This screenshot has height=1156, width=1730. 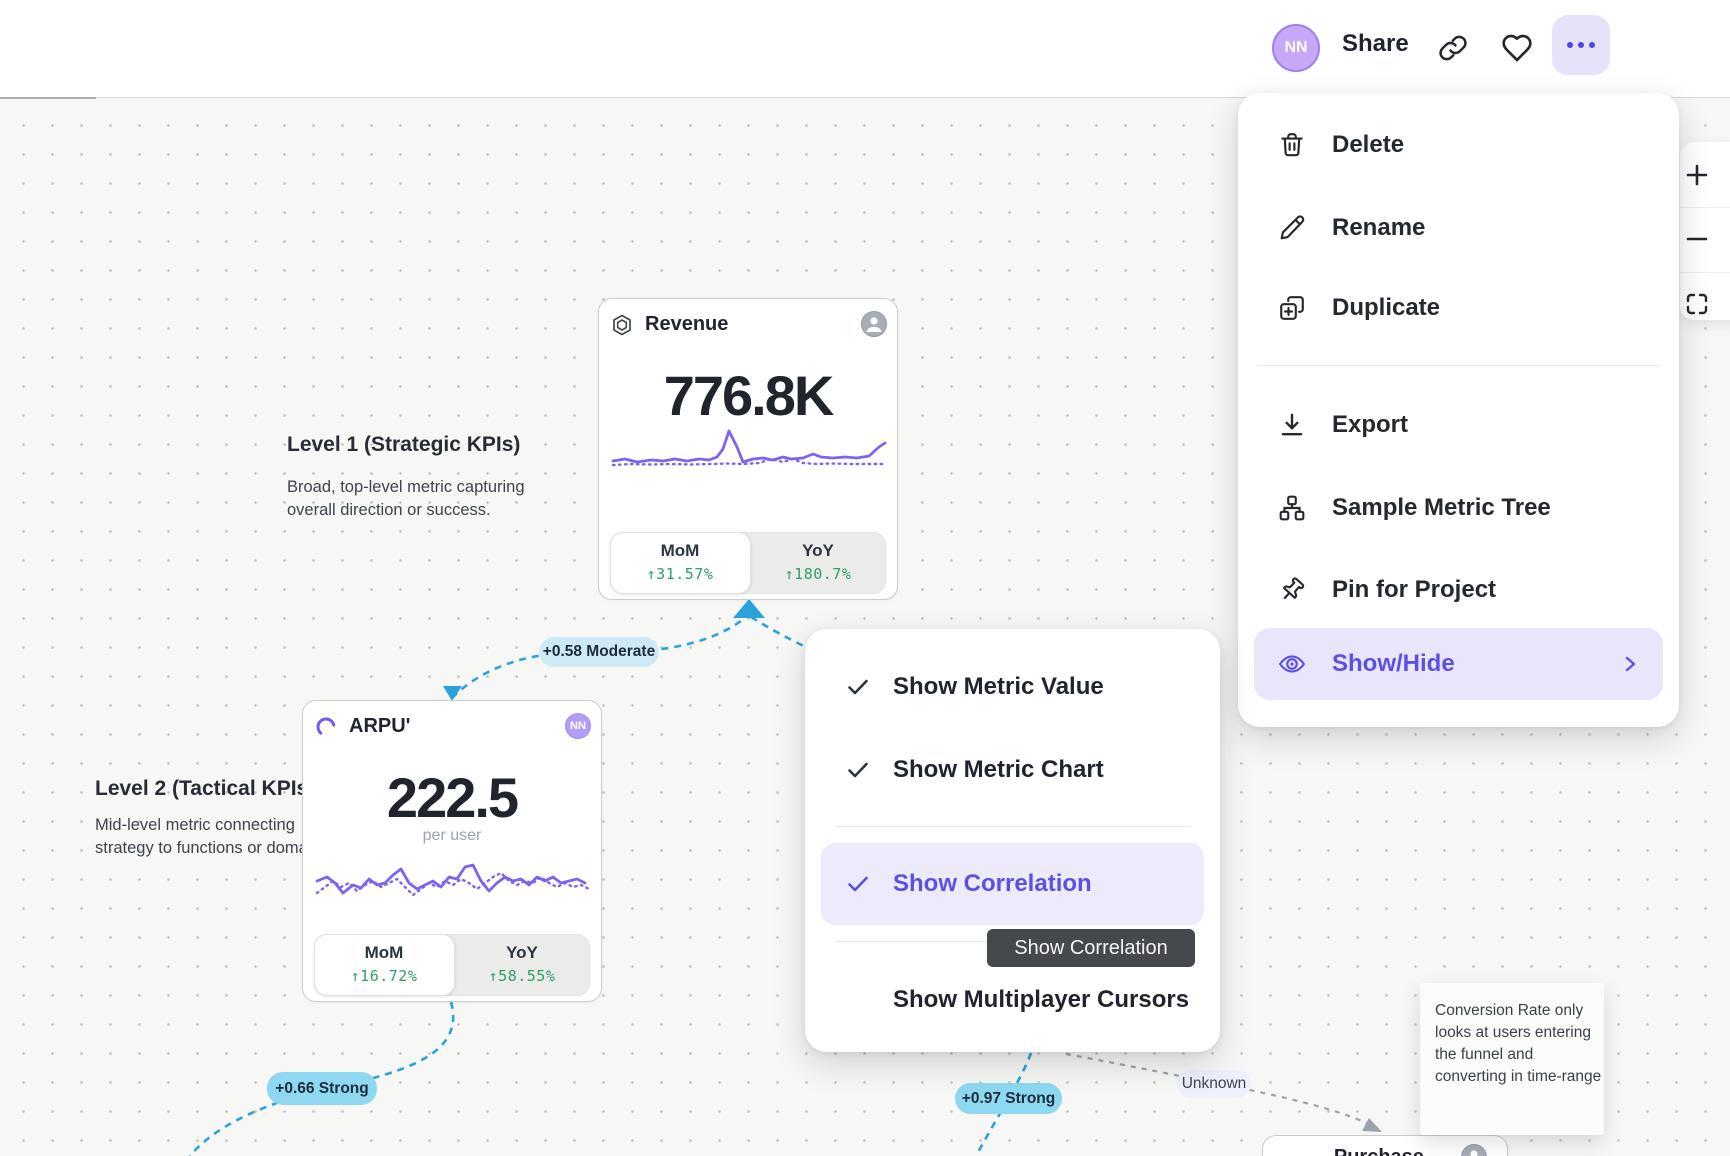 I want to click on menu-item-label: Export, so click(x=1370, y=424).